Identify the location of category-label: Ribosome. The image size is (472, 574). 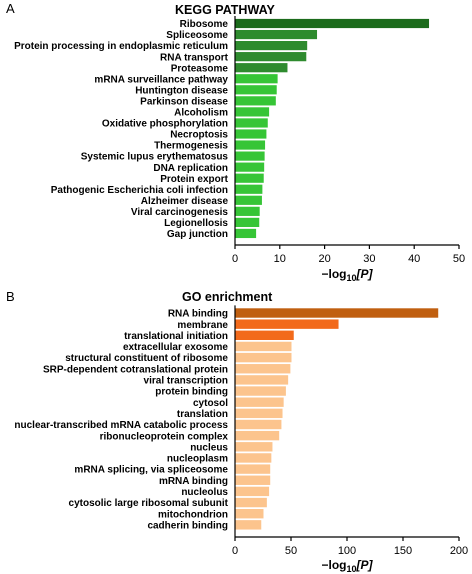
(204, 24).